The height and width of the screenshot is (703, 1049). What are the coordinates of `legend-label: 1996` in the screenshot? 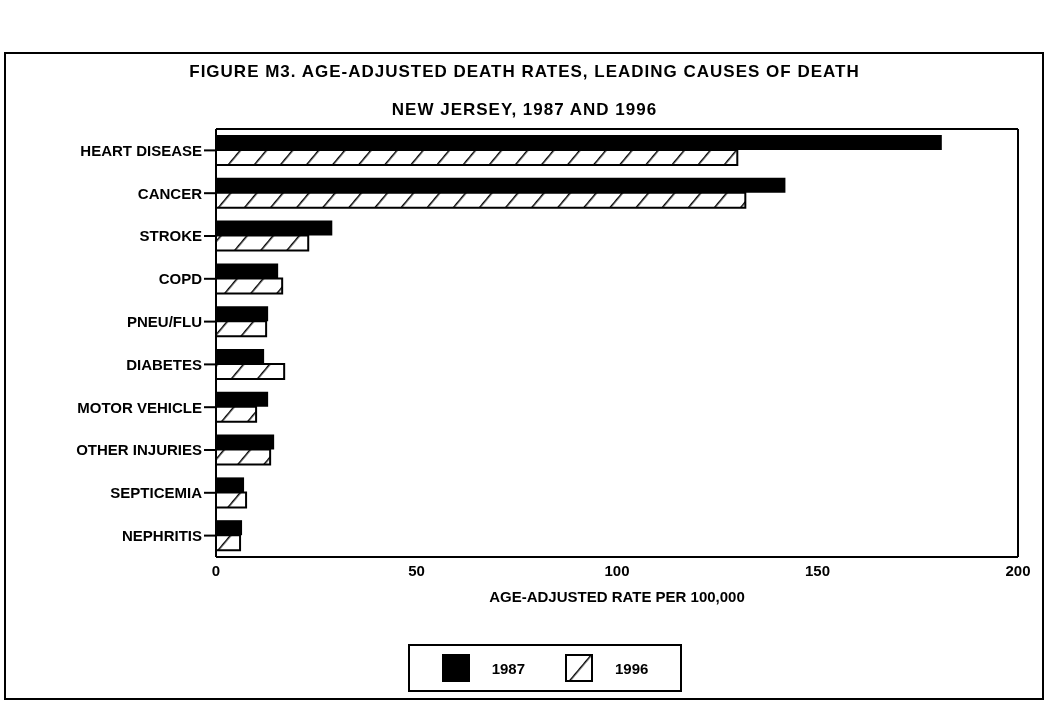 It's located at (632, 668).